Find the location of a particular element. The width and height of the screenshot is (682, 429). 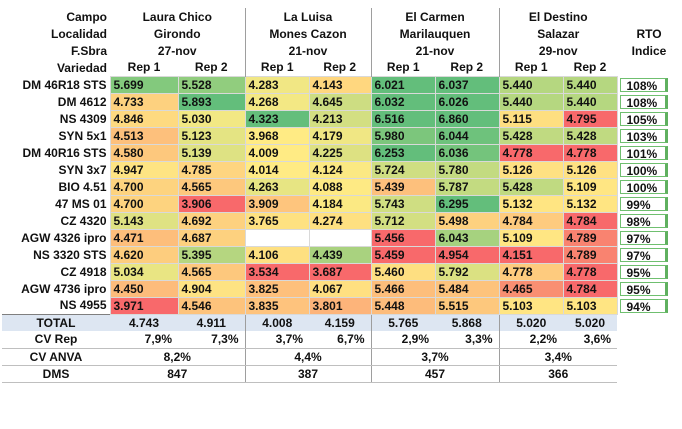

site-3-localidad: Marilauquen is located at coordinates (434, 33).